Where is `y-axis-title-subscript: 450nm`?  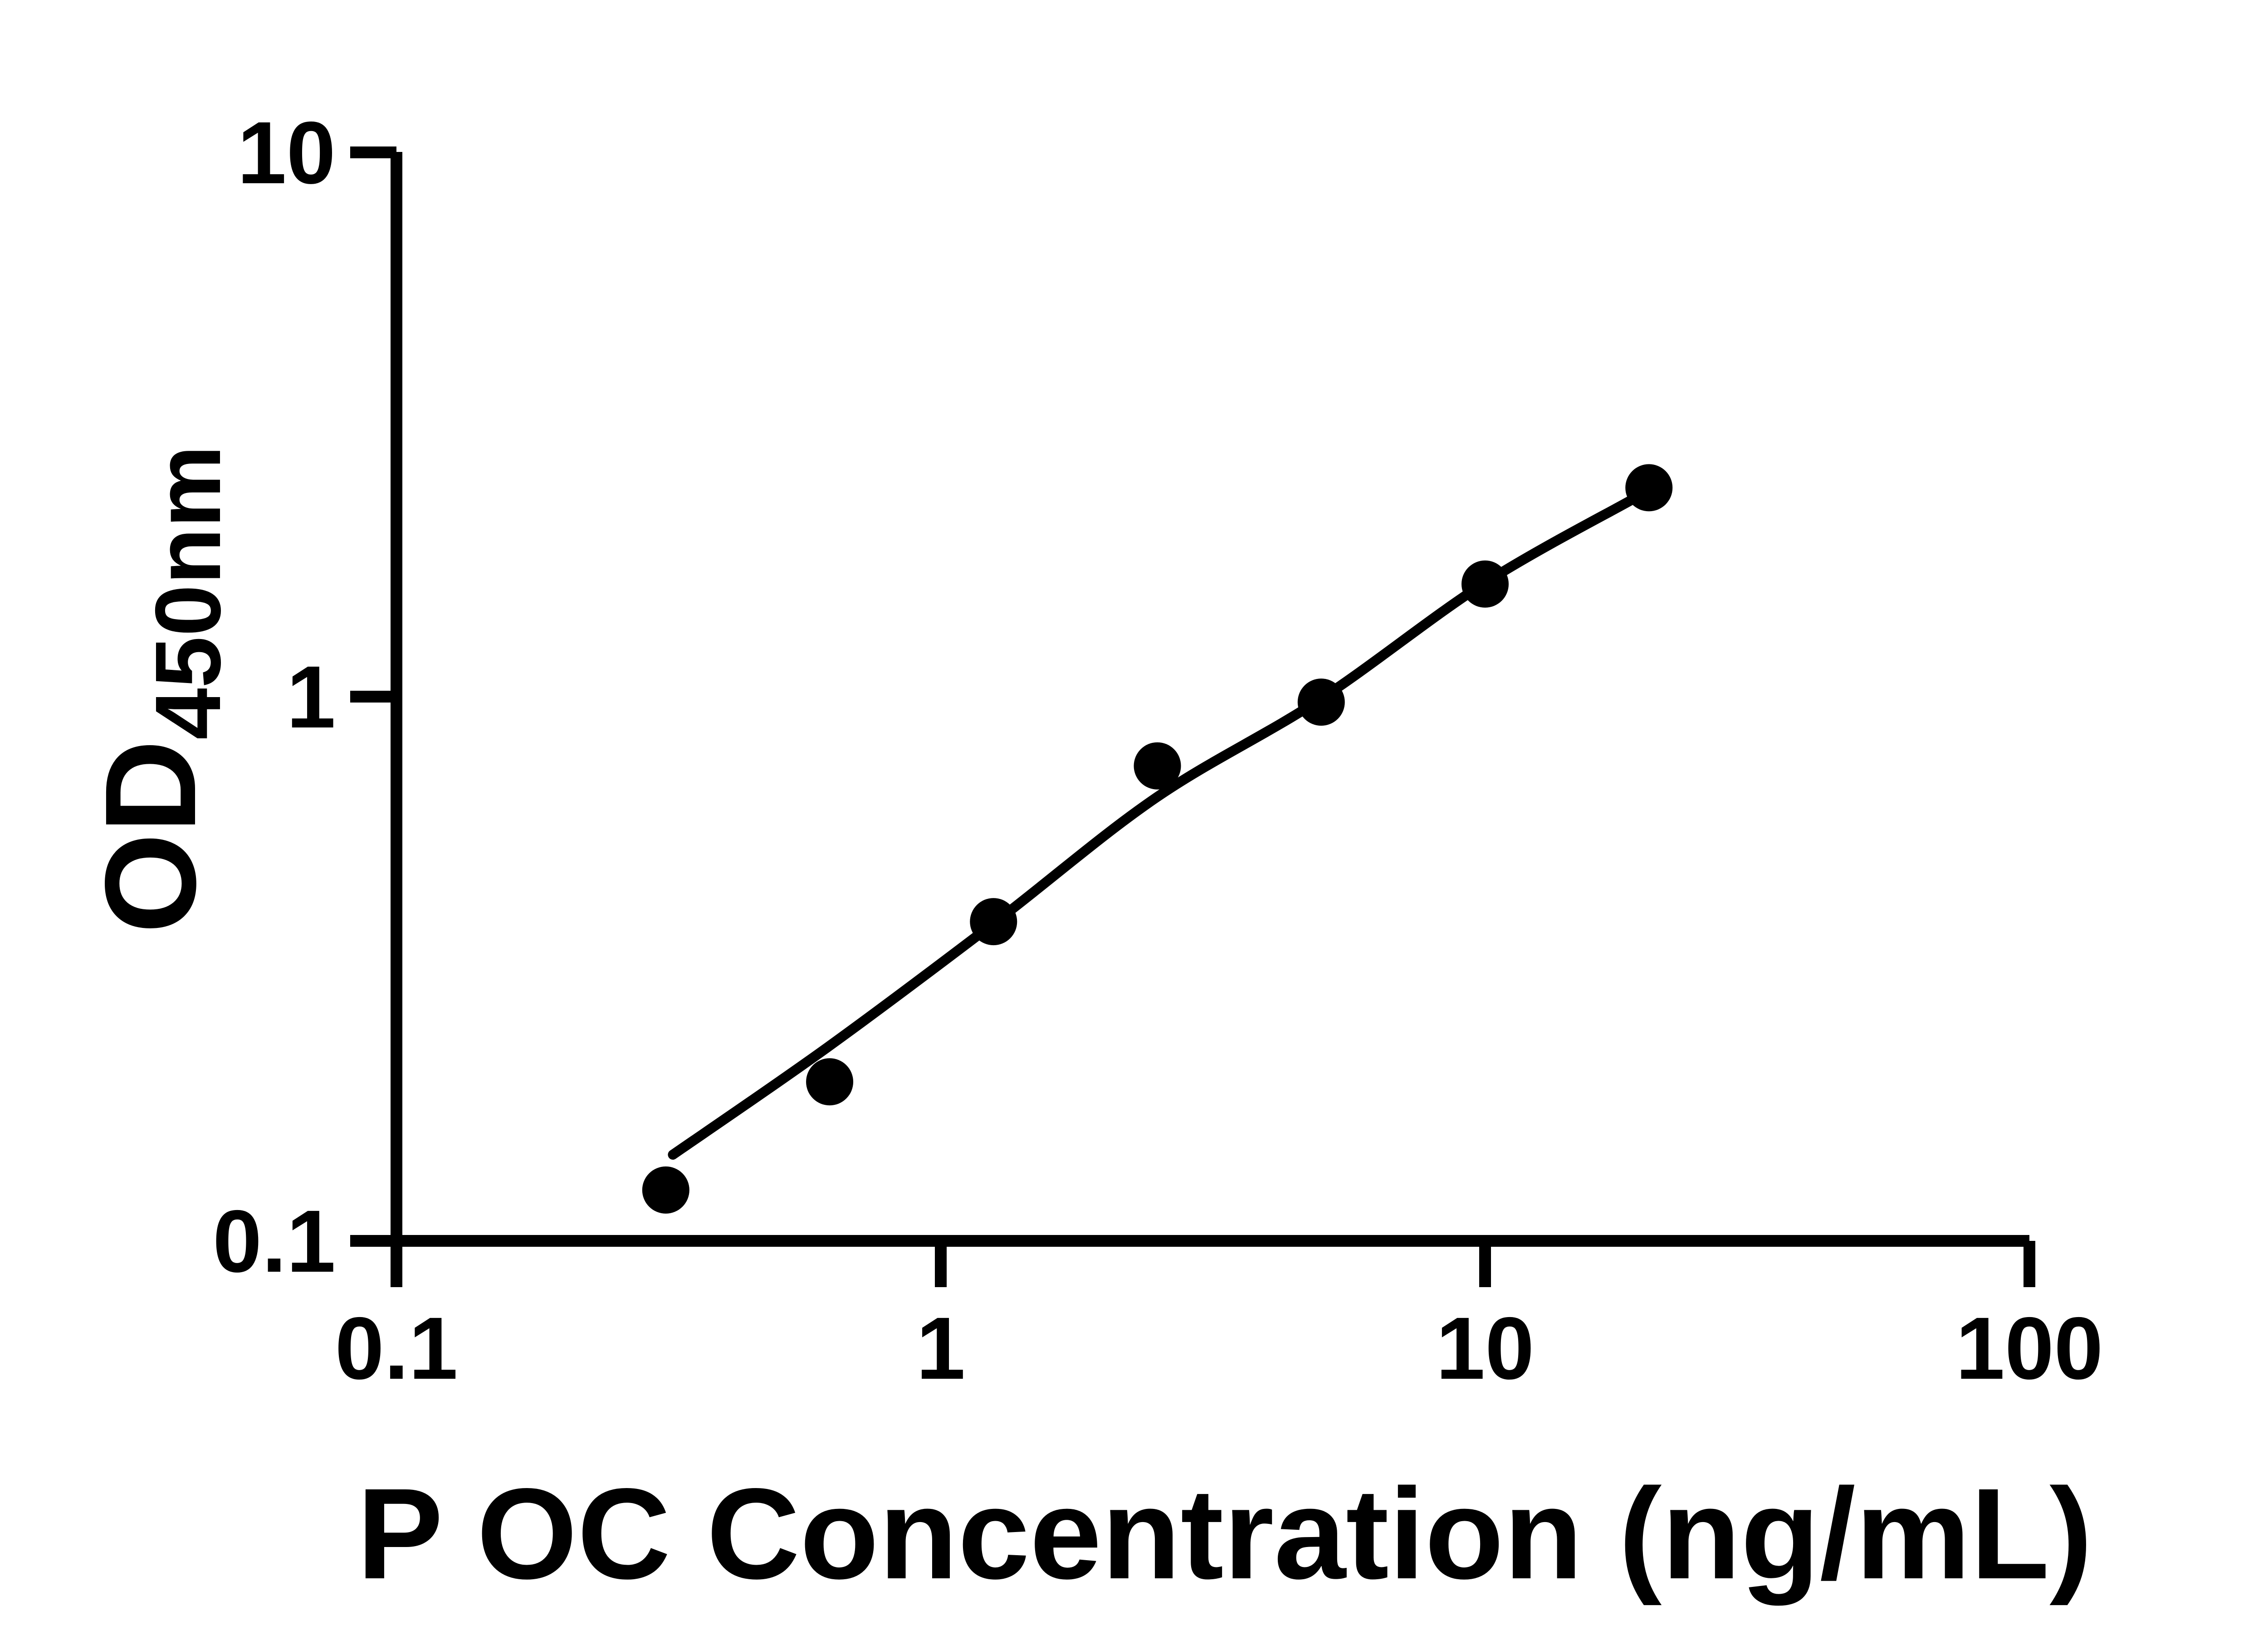 y-axis-title-subscript: 450nm is located at coordinates (188, 593).